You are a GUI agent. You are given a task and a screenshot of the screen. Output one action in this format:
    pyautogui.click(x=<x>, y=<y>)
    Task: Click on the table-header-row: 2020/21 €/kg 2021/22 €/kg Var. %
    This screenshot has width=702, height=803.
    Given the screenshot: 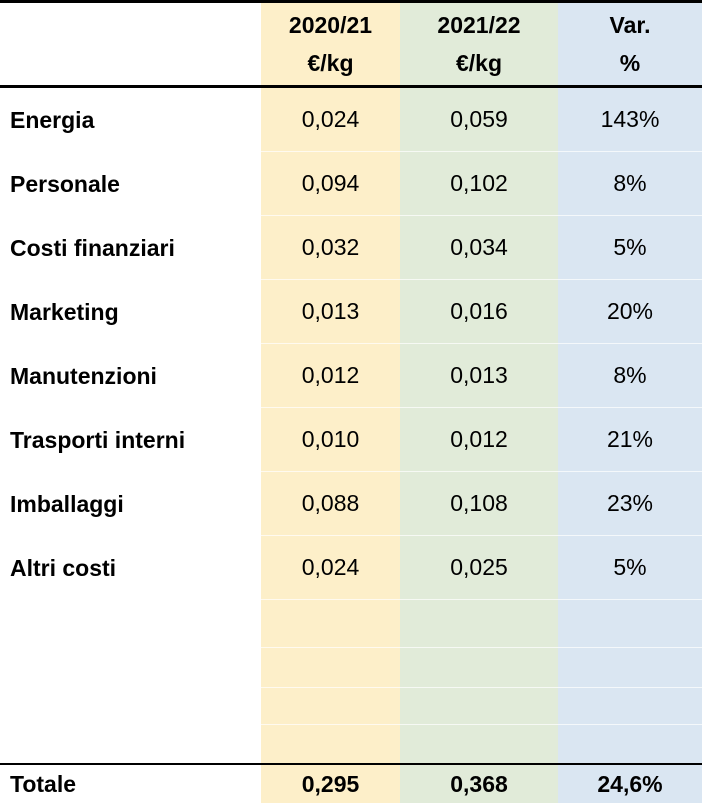 What is the action you would take?
    pyautogui.click(x=351, y=44)
    